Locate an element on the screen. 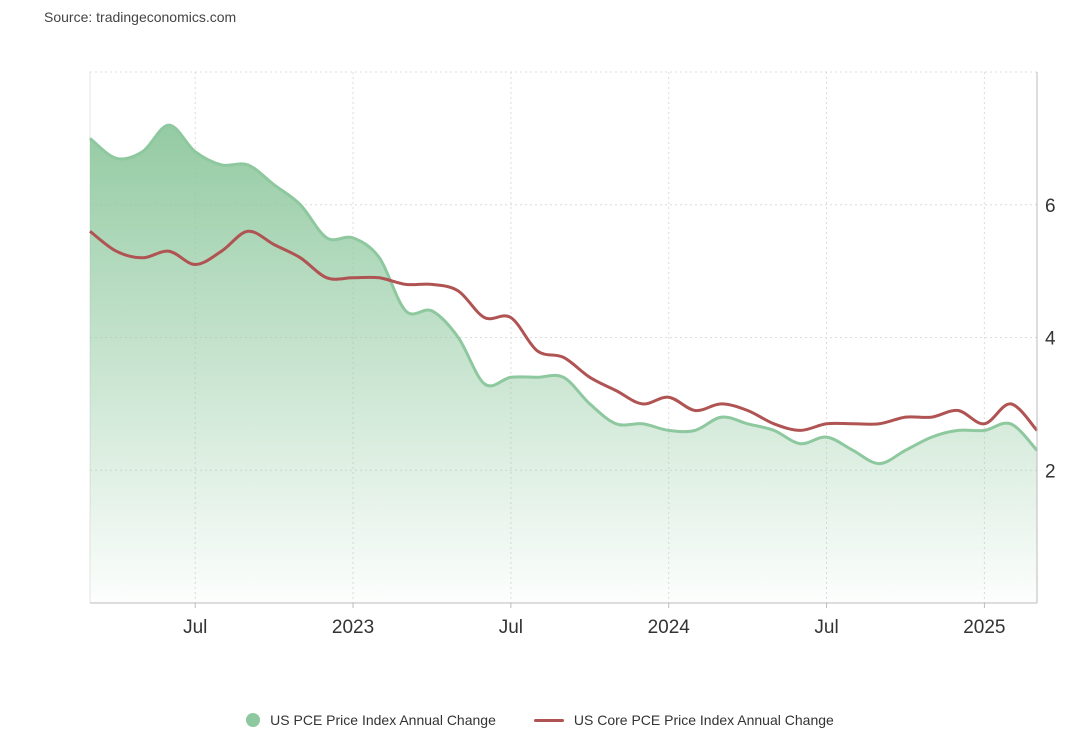  legend-item-core-pce: US Core PCE Price Index Annual Change is located at coordinates (683, 720).